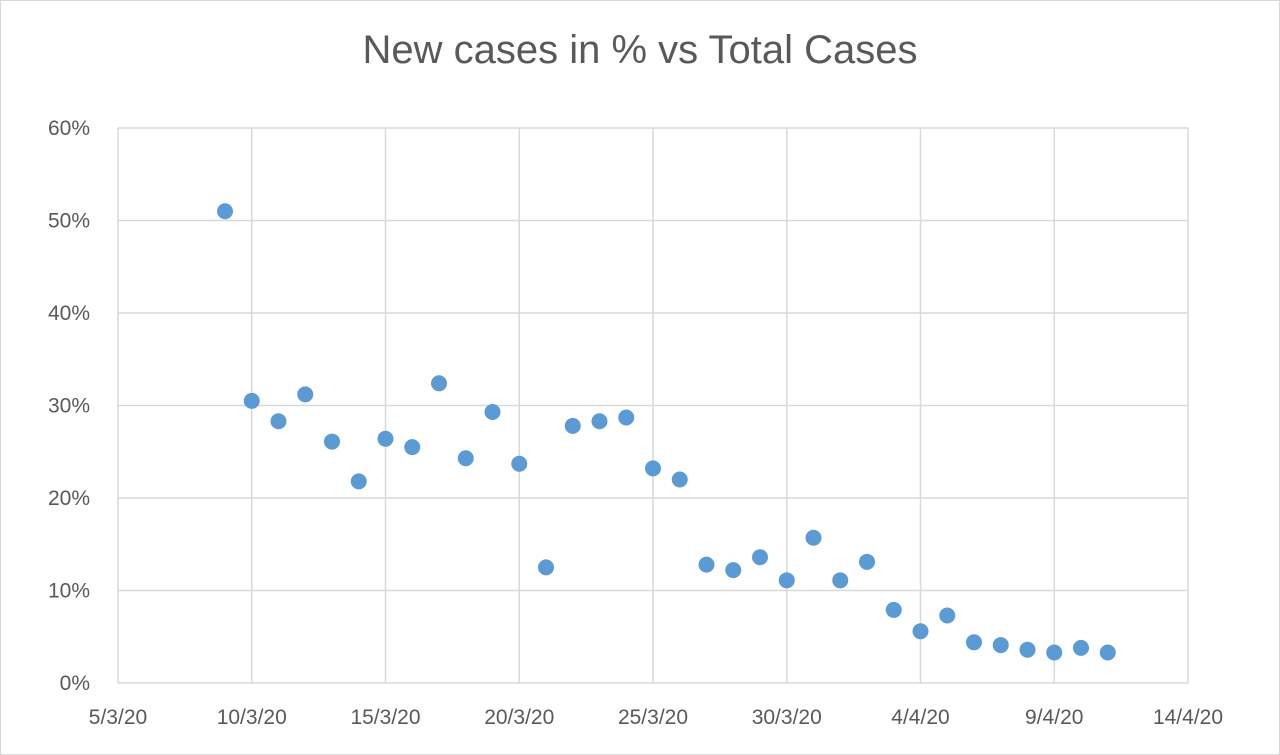  Describe the element at coordinates (118, 717) in the screenshot. I see `x-tick-label: 5/3/20` at that location.